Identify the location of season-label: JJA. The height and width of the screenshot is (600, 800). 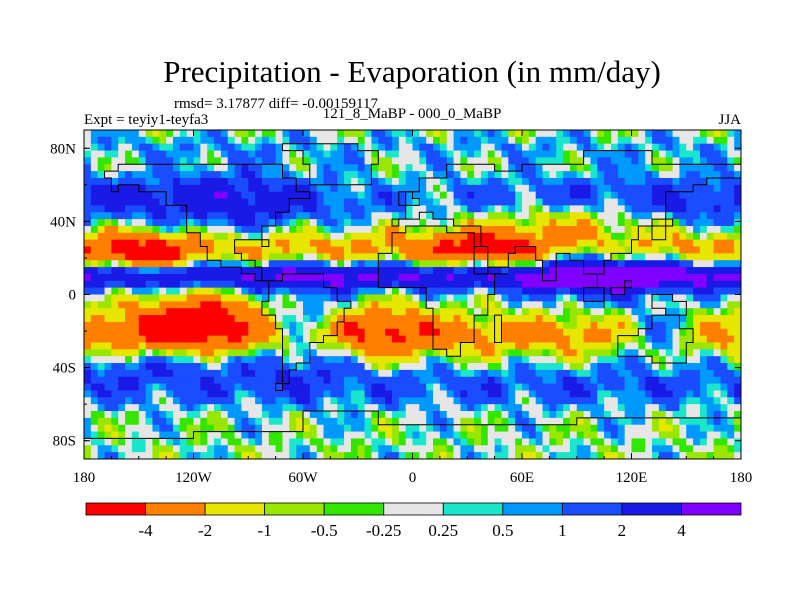
(729, 120).